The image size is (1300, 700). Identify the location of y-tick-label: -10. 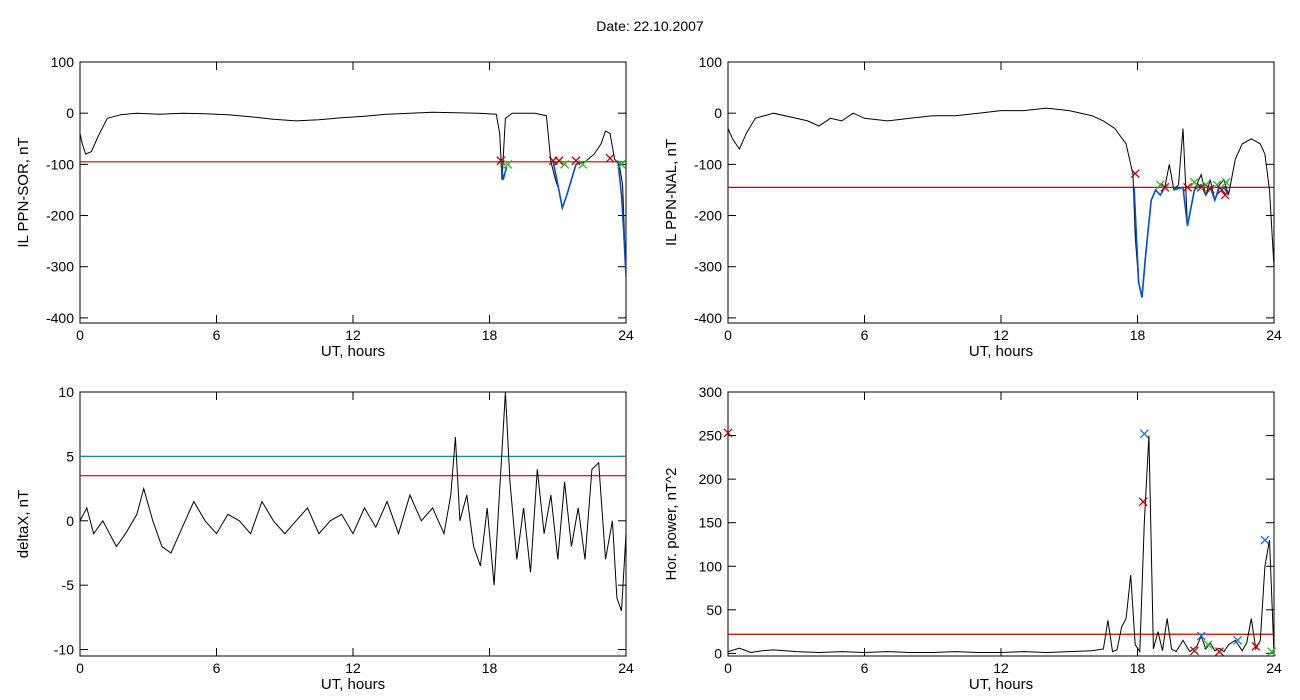
(64, 650).